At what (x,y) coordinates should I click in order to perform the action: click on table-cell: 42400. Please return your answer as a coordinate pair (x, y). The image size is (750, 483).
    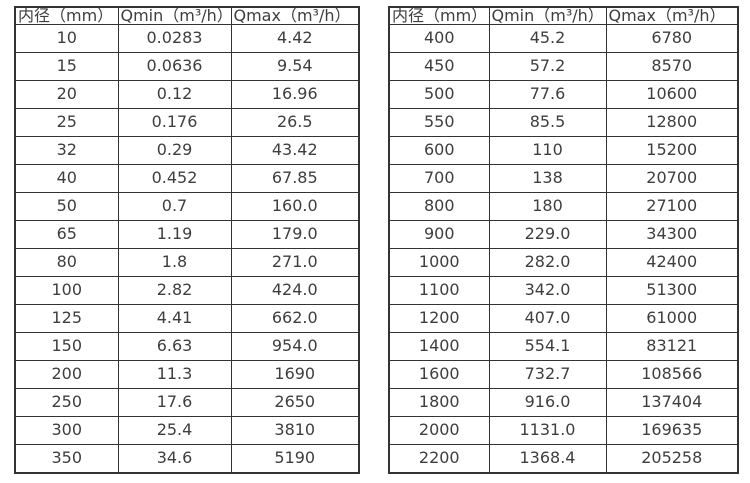
    Looking at the image, I should click on (672, 262).